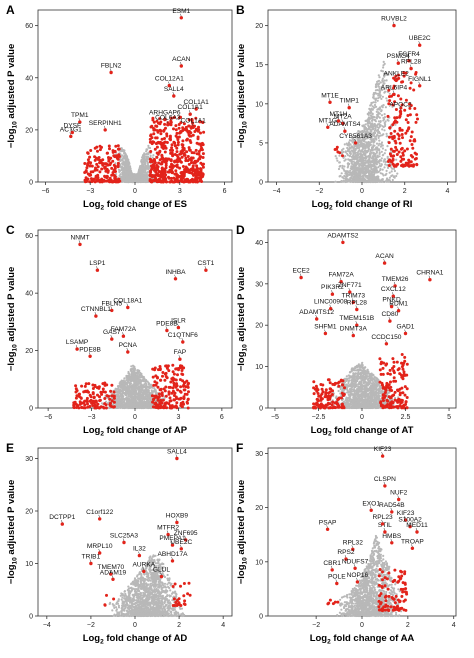  What do you see at coordinates (90, 191) in the screenshot?
I see `x-tick-label: −3` at bounding box center [90, 191].